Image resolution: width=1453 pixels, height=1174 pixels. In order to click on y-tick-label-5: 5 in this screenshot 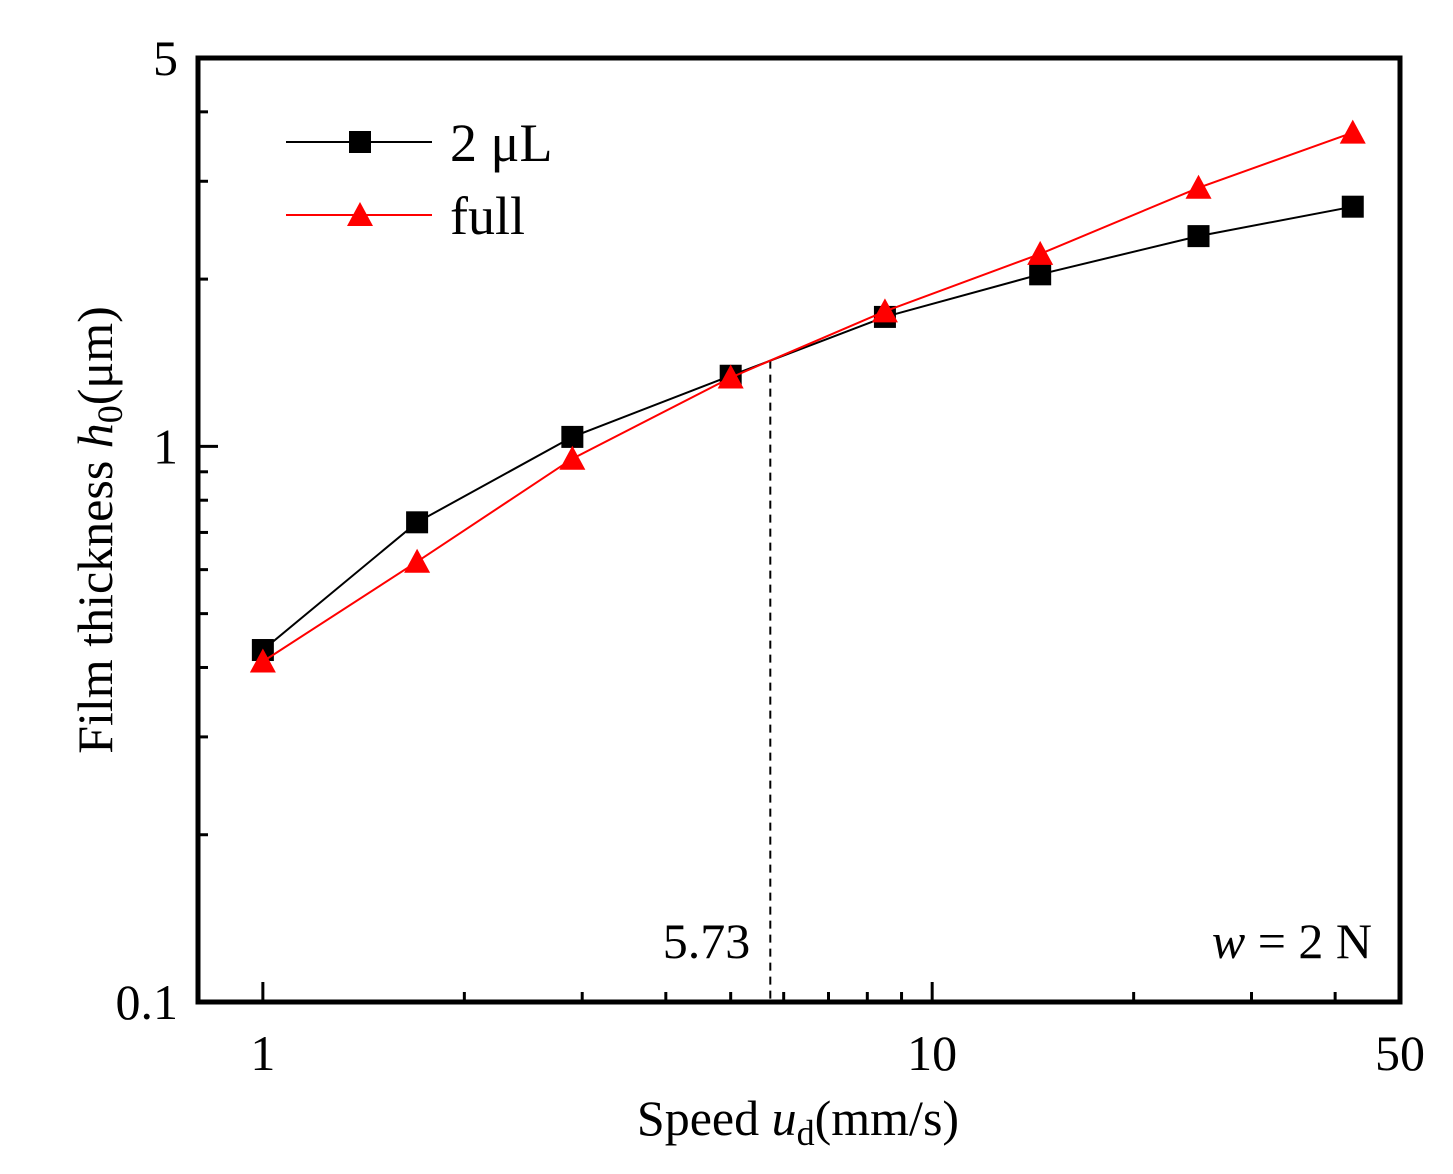, I will do `click(165, 58)`.